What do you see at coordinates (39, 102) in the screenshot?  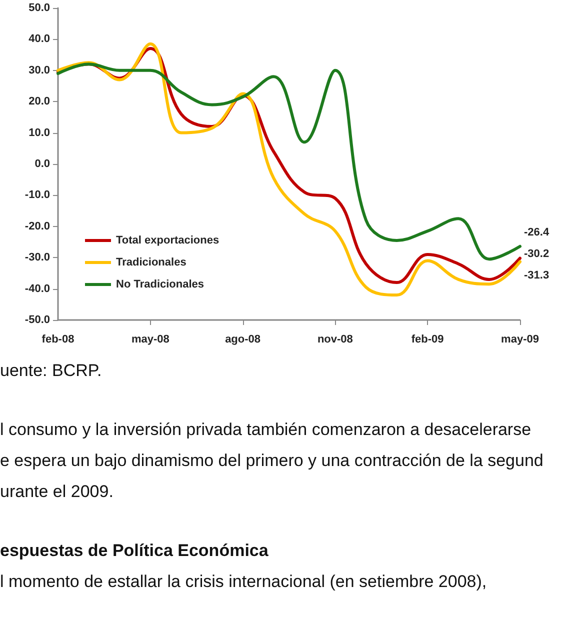 I see `y-tick-label: 20.0` at bounding box center [39, 102].